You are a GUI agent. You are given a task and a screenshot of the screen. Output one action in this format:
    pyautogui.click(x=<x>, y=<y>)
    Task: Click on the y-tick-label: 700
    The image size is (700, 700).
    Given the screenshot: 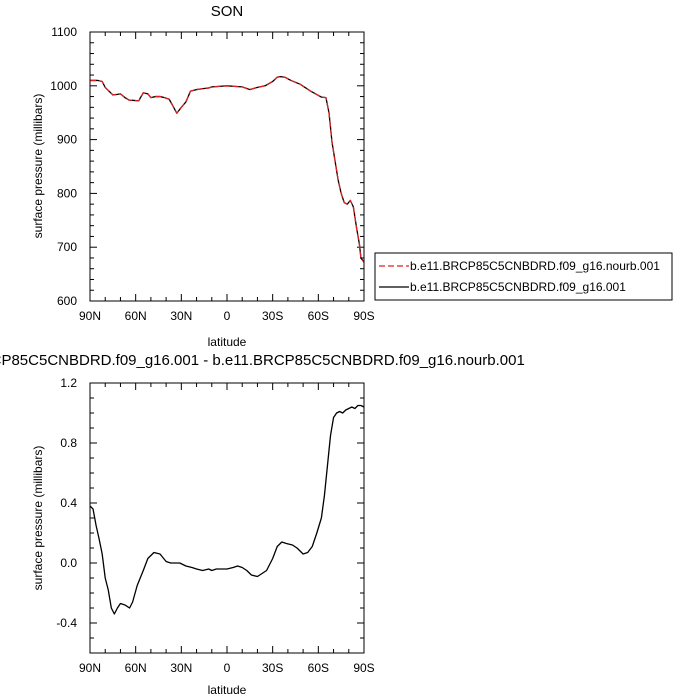 What is the action you would take?
    pyautogui.click(x=67, y=247)
    